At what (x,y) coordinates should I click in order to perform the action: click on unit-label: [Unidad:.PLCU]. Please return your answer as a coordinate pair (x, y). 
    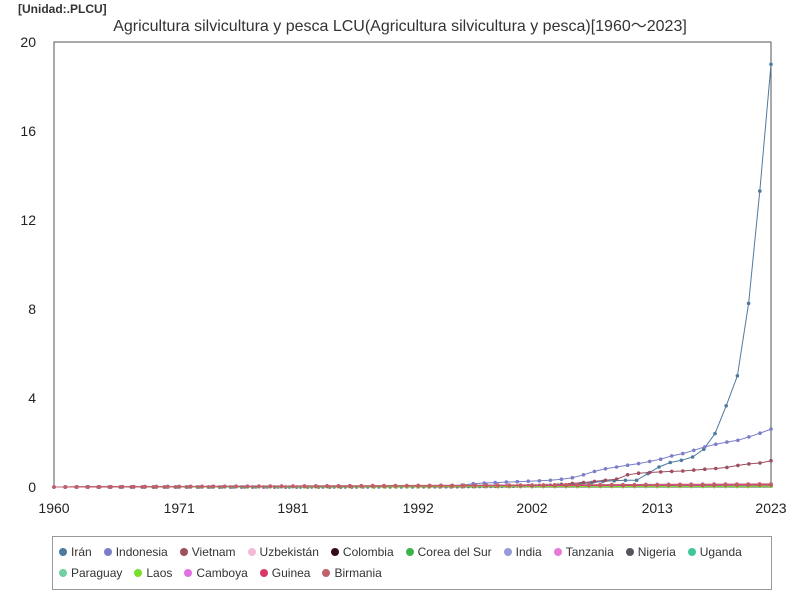
    Looking at the image, I should click on (62, 9).